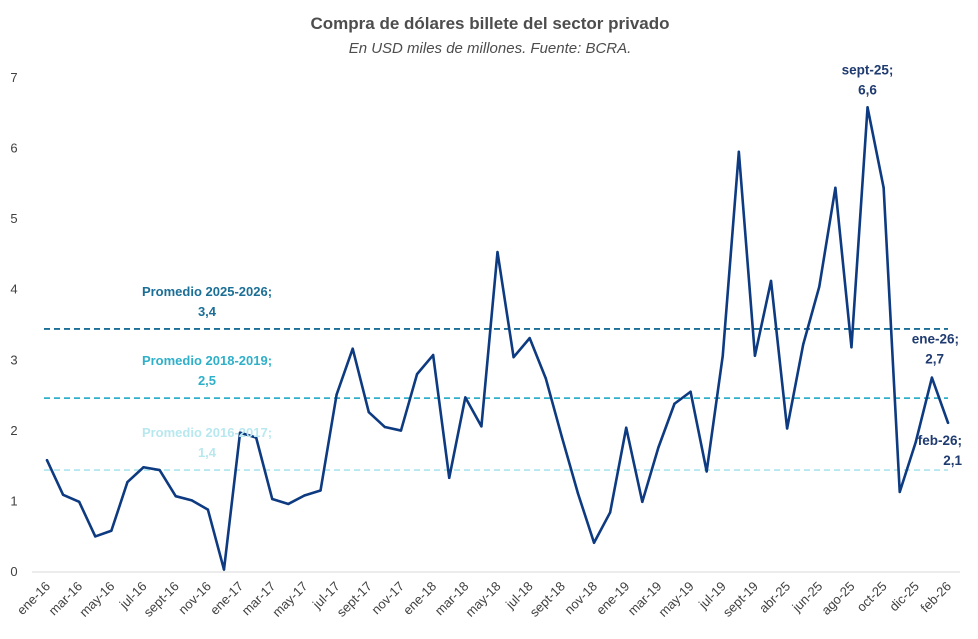  What do you see at coordinates (547, 599) in the screenshot?
I see `x-tick-label: sept-18` at bounding box center [547, 599].